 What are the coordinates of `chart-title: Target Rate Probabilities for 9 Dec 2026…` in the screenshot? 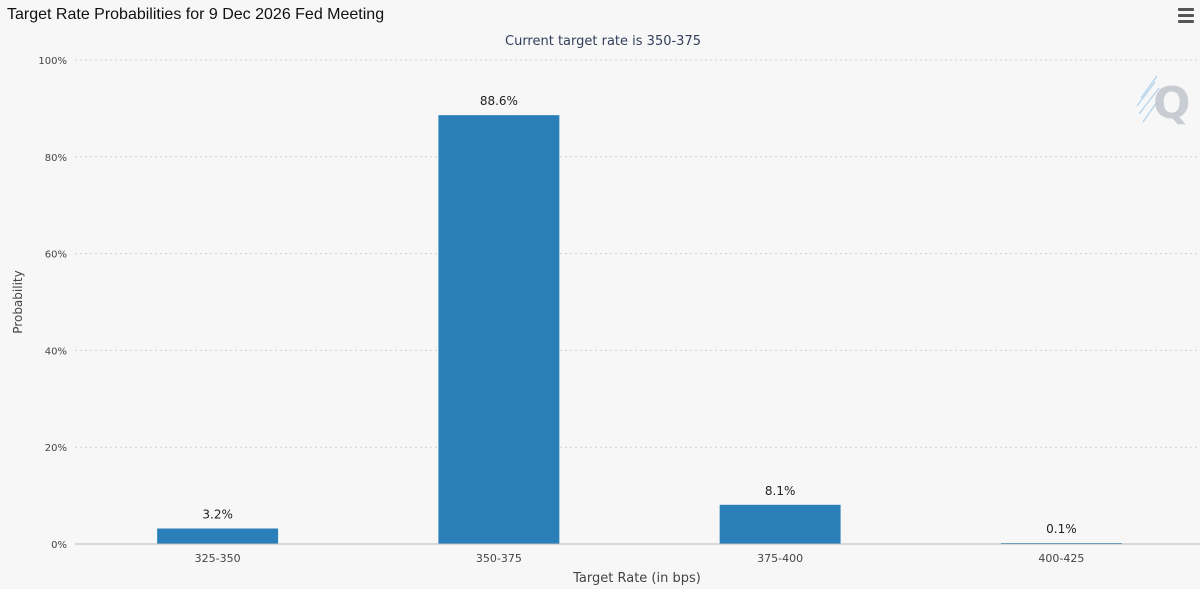 It's located at (196, 14).